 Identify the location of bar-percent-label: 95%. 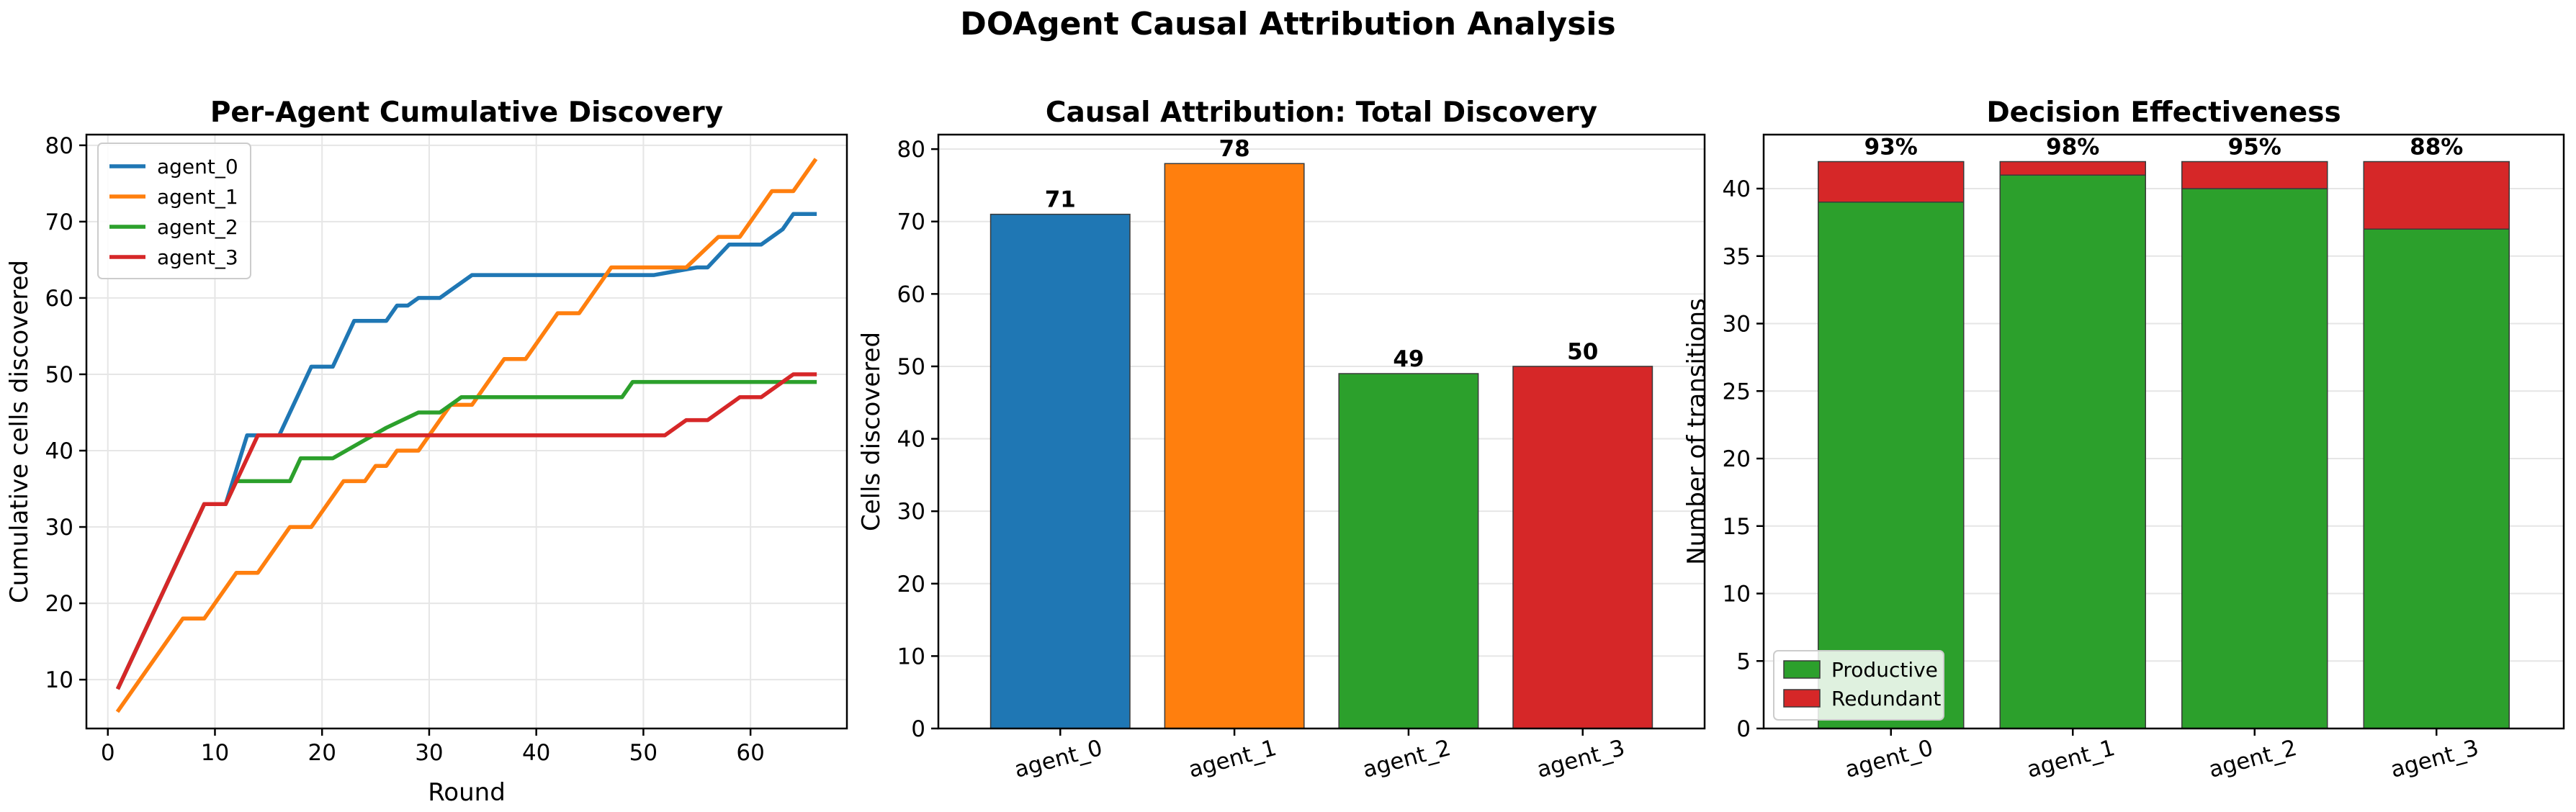
(2254, 148).